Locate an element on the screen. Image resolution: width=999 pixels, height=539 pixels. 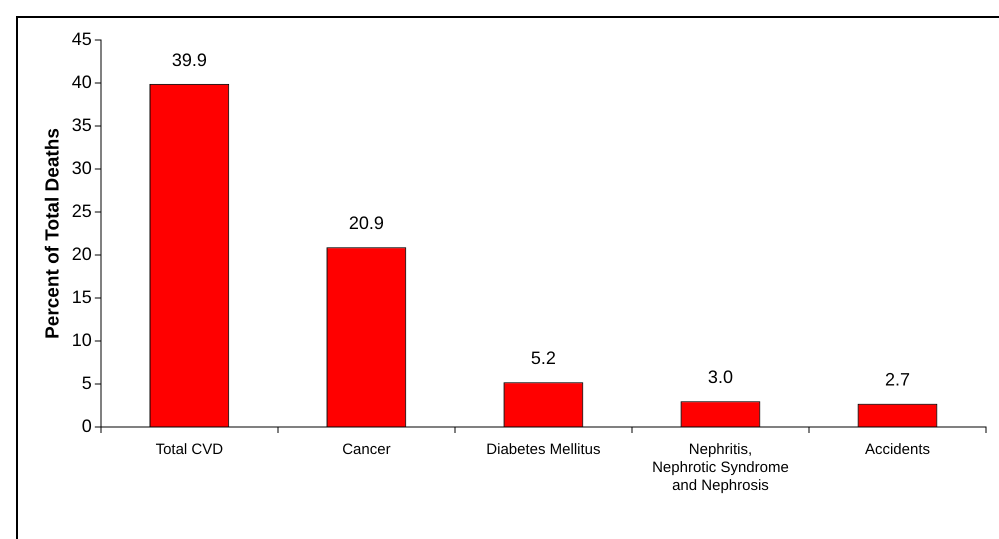
x-tick-label: Cancer is located at coordinates (366, 449).